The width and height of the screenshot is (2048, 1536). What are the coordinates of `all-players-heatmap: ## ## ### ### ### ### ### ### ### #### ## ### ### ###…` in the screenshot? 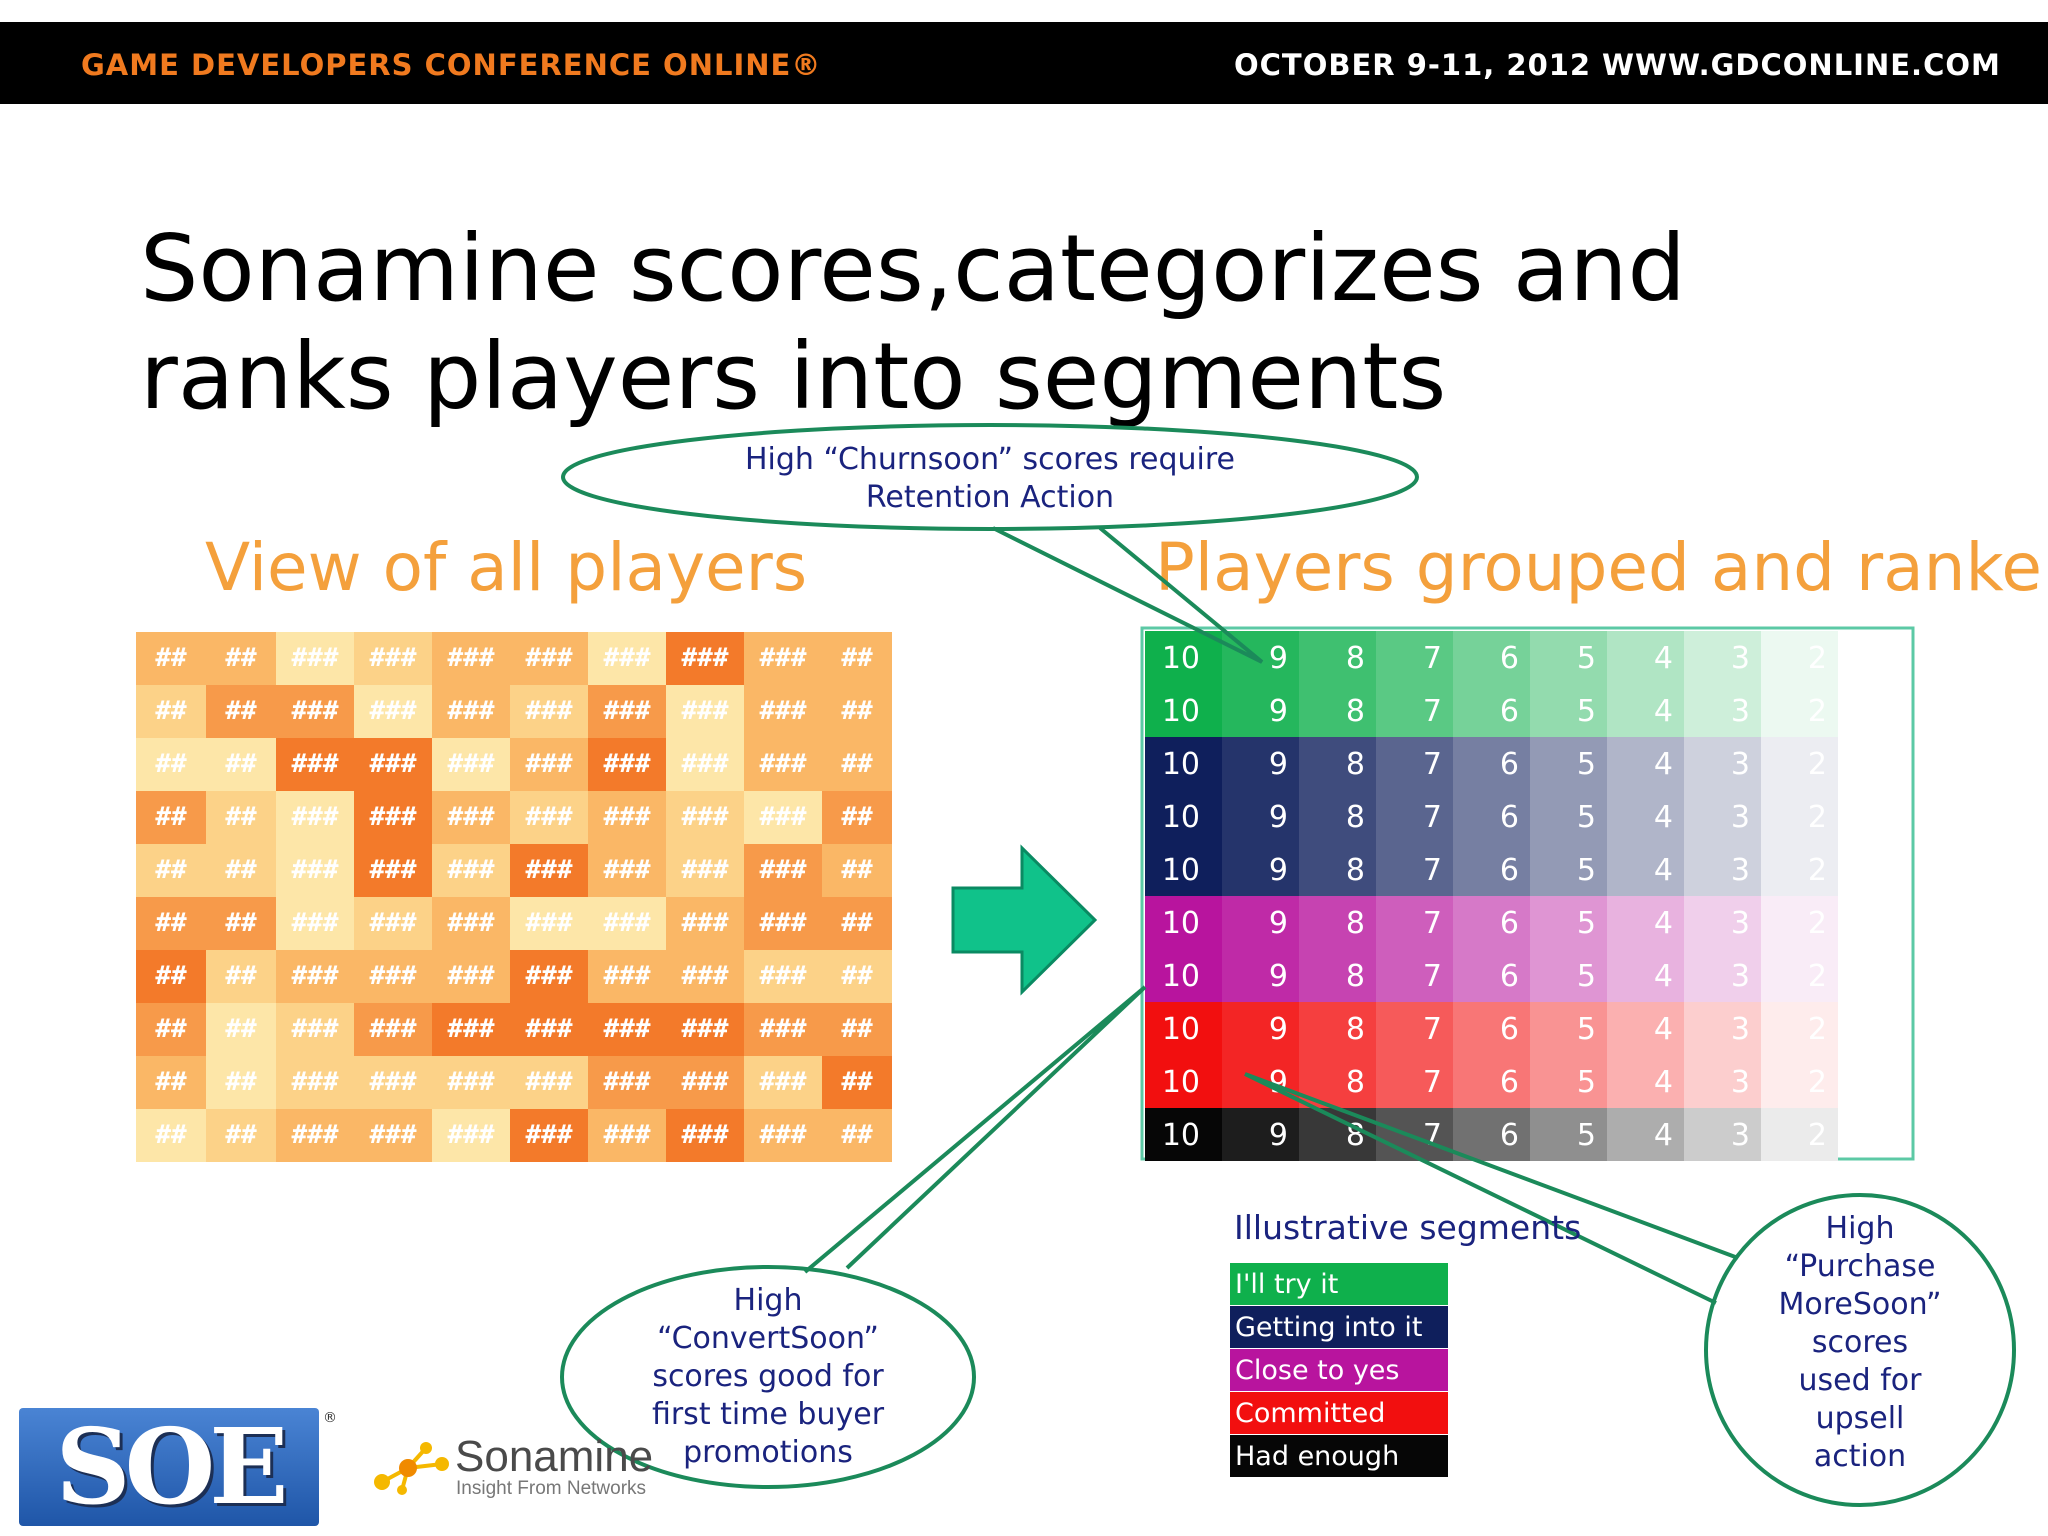 It's located at (514, 897).